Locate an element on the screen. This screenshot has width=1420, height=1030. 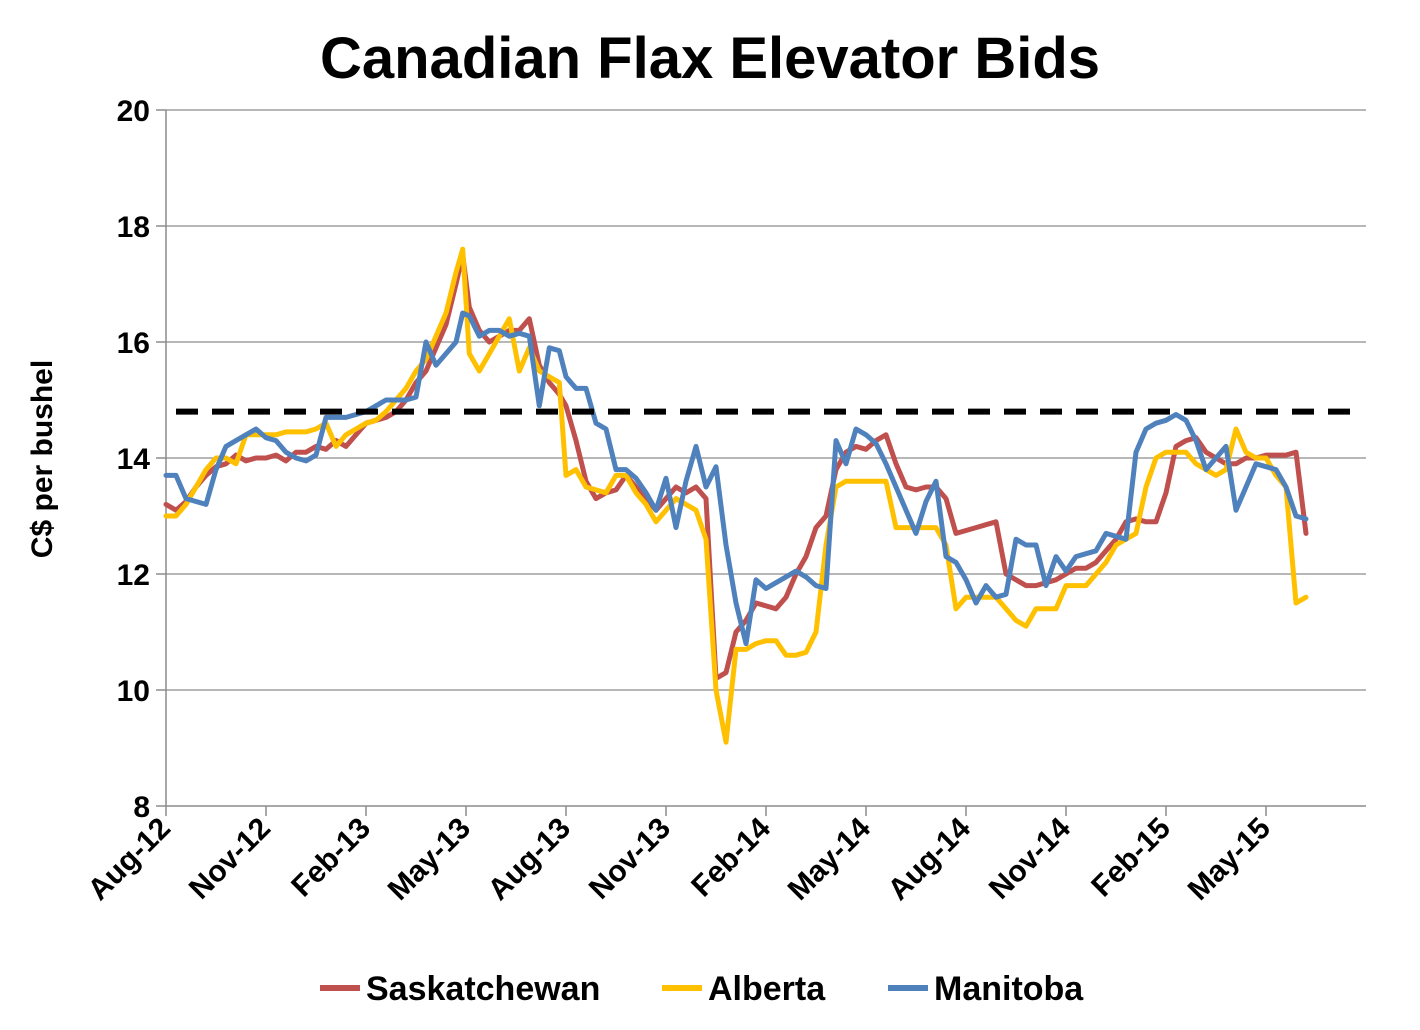
x-tick-label: Nov-13 is located at coordinates (630, 859).